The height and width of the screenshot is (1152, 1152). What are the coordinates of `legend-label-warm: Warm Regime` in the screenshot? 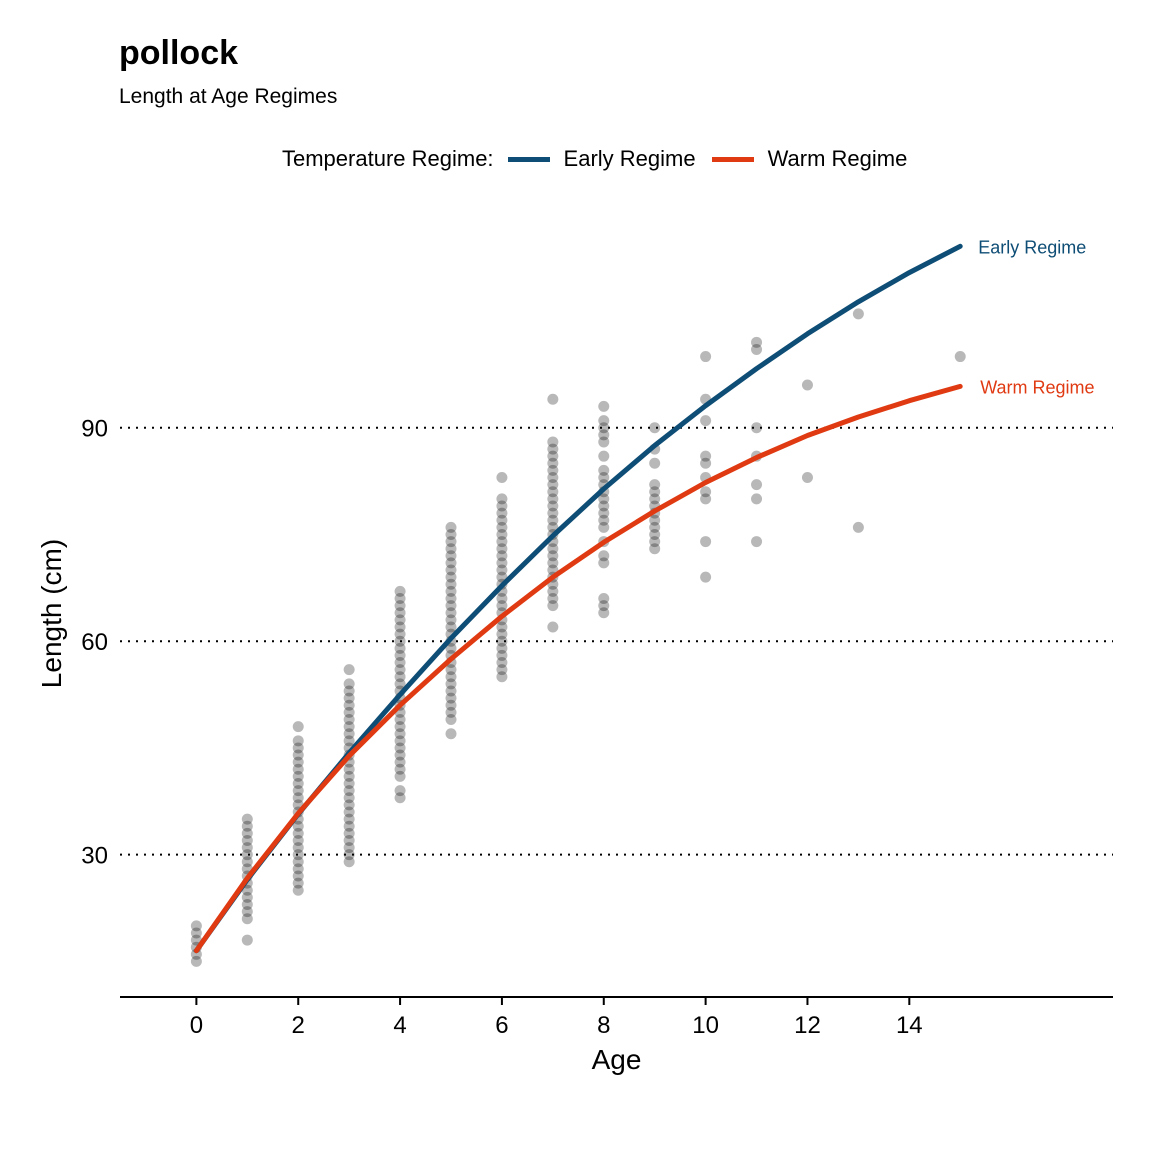 It's located at (837, 158).